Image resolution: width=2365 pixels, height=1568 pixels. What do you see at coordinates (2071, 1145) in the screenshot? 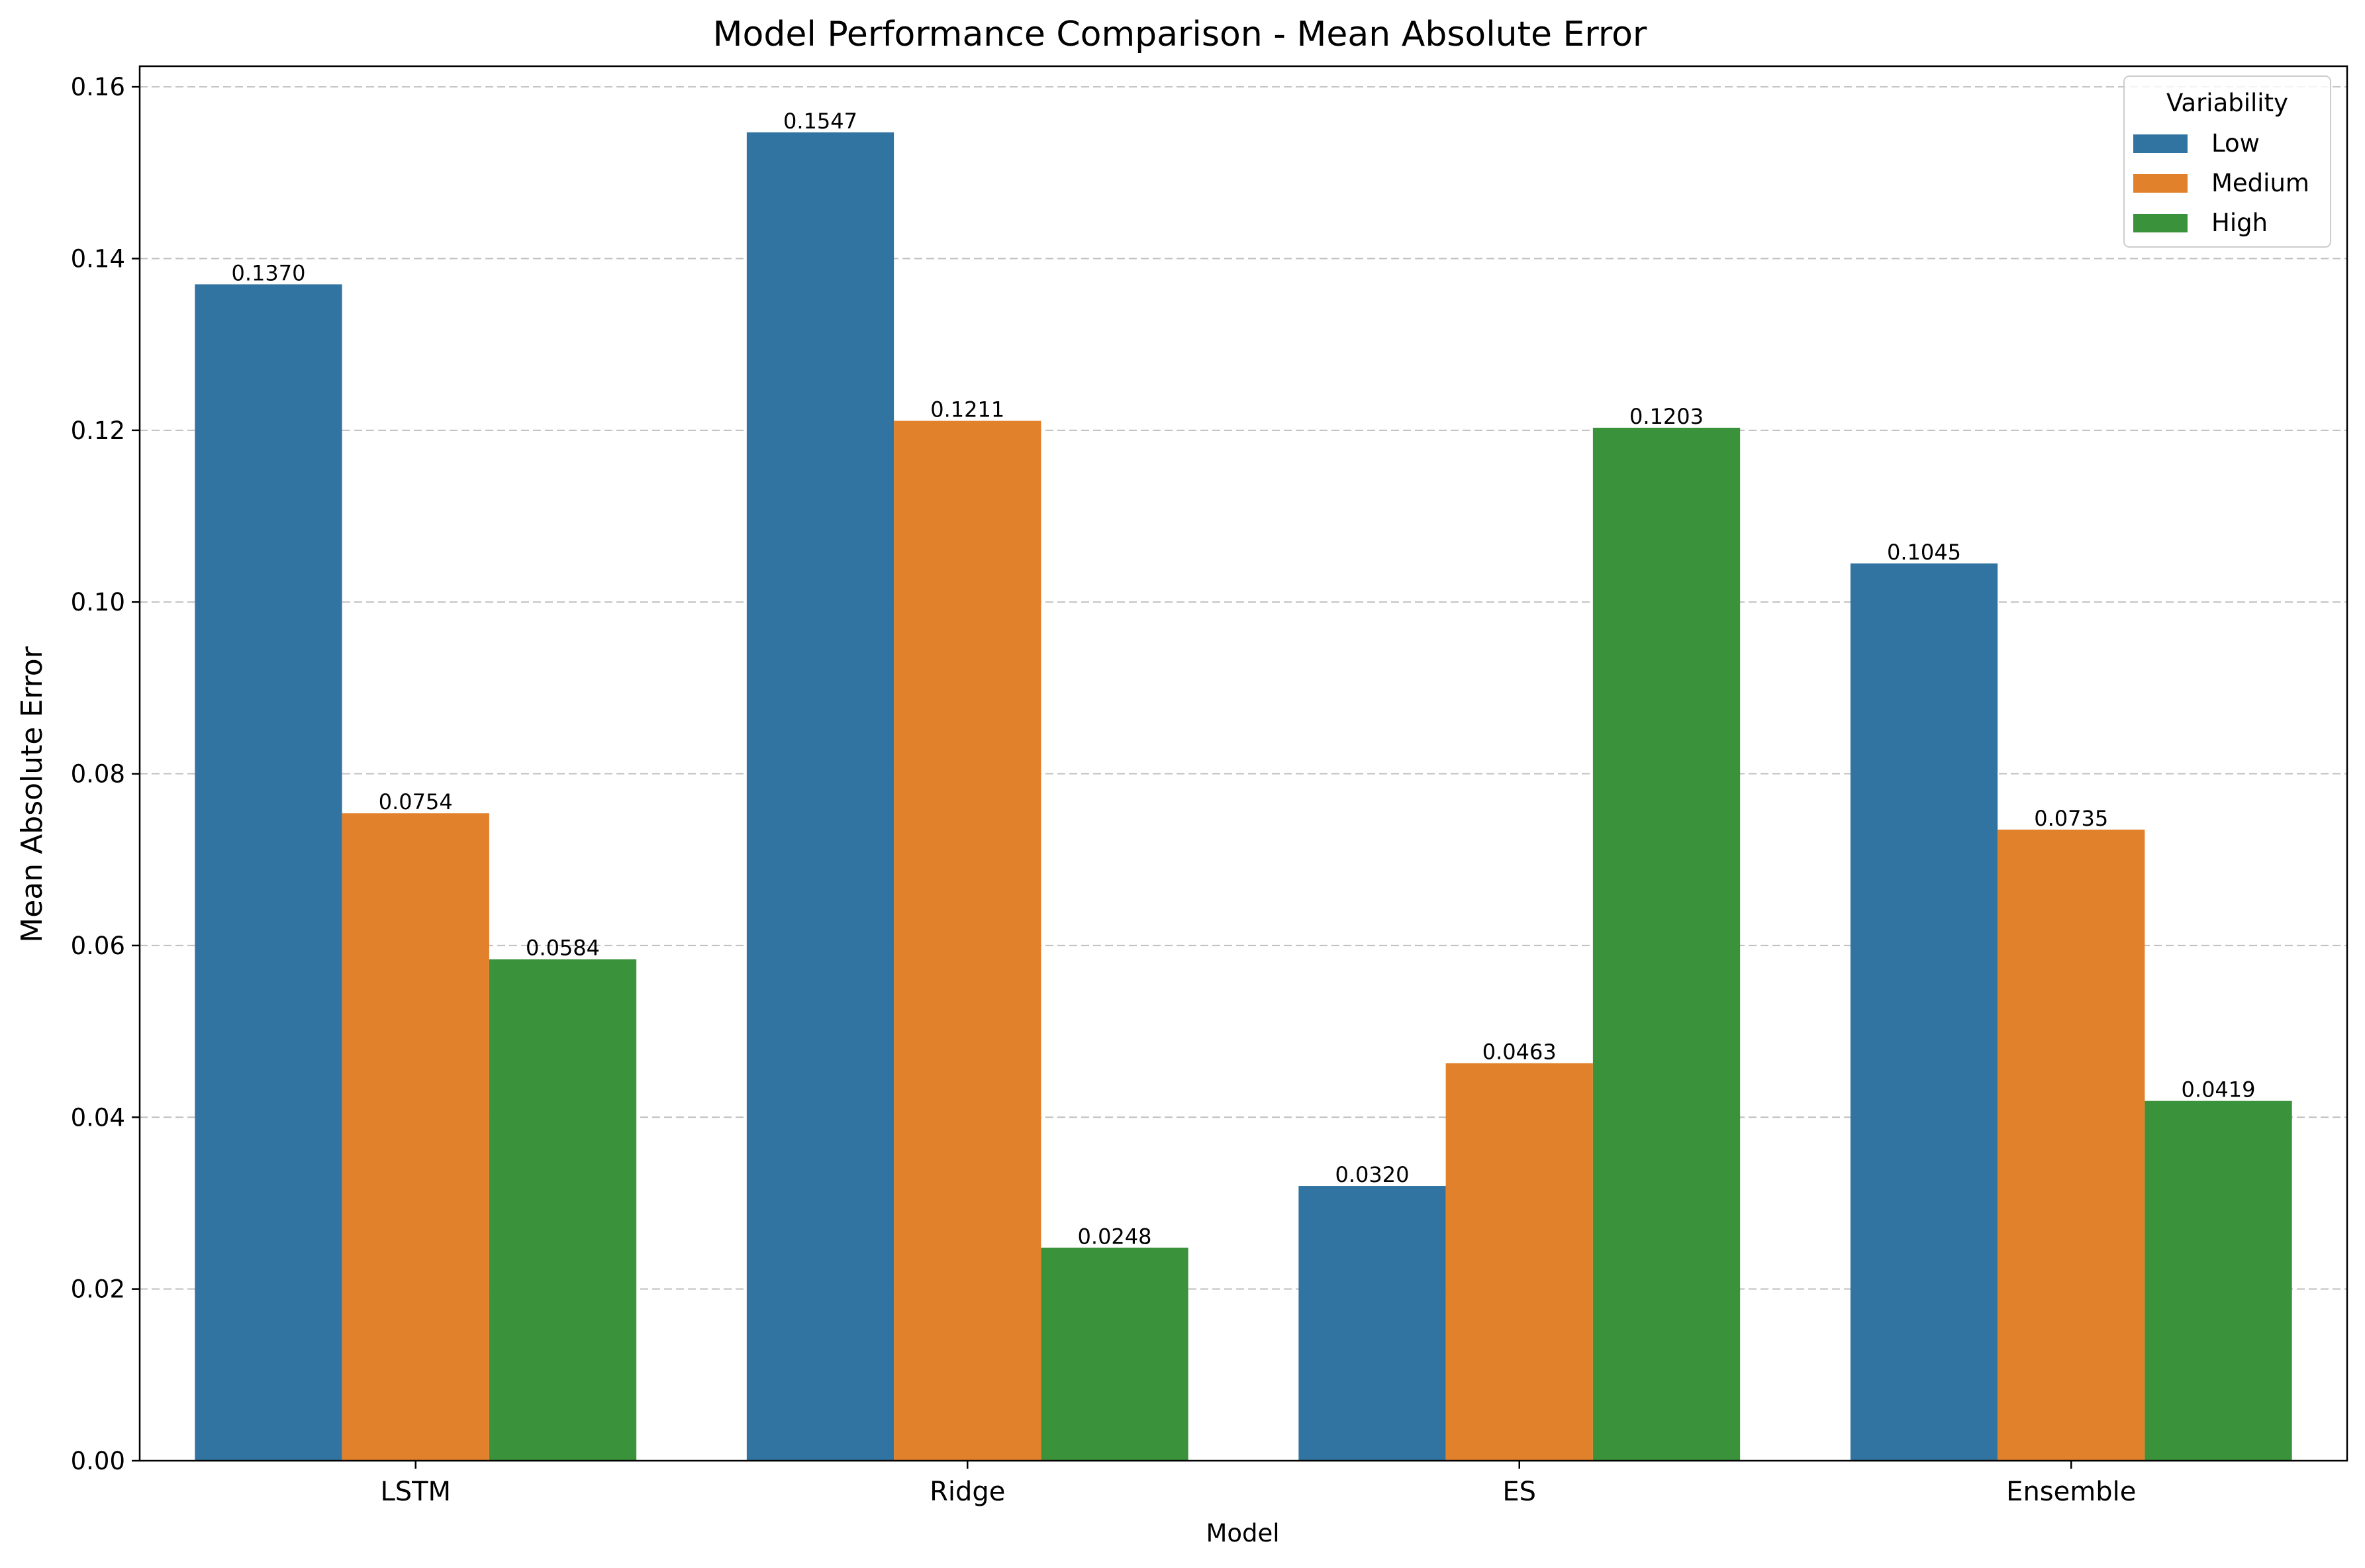
I see `bar-medium-ensemble` at bounding box center [2071, 1145].